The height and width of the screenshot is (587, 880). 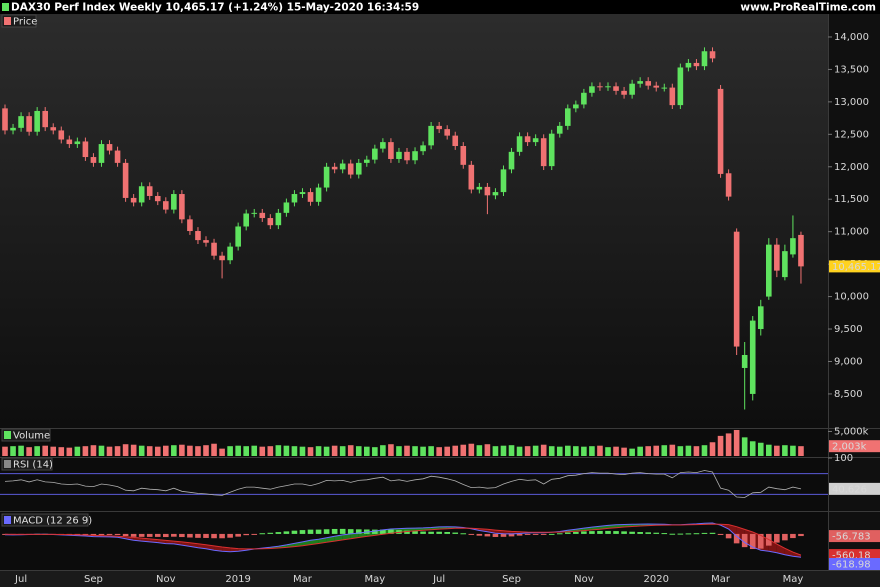 What do you see at coordinates (374, 579) in the screenshot?
I see `x-tick-label: May` at bounding box center [374, 579].